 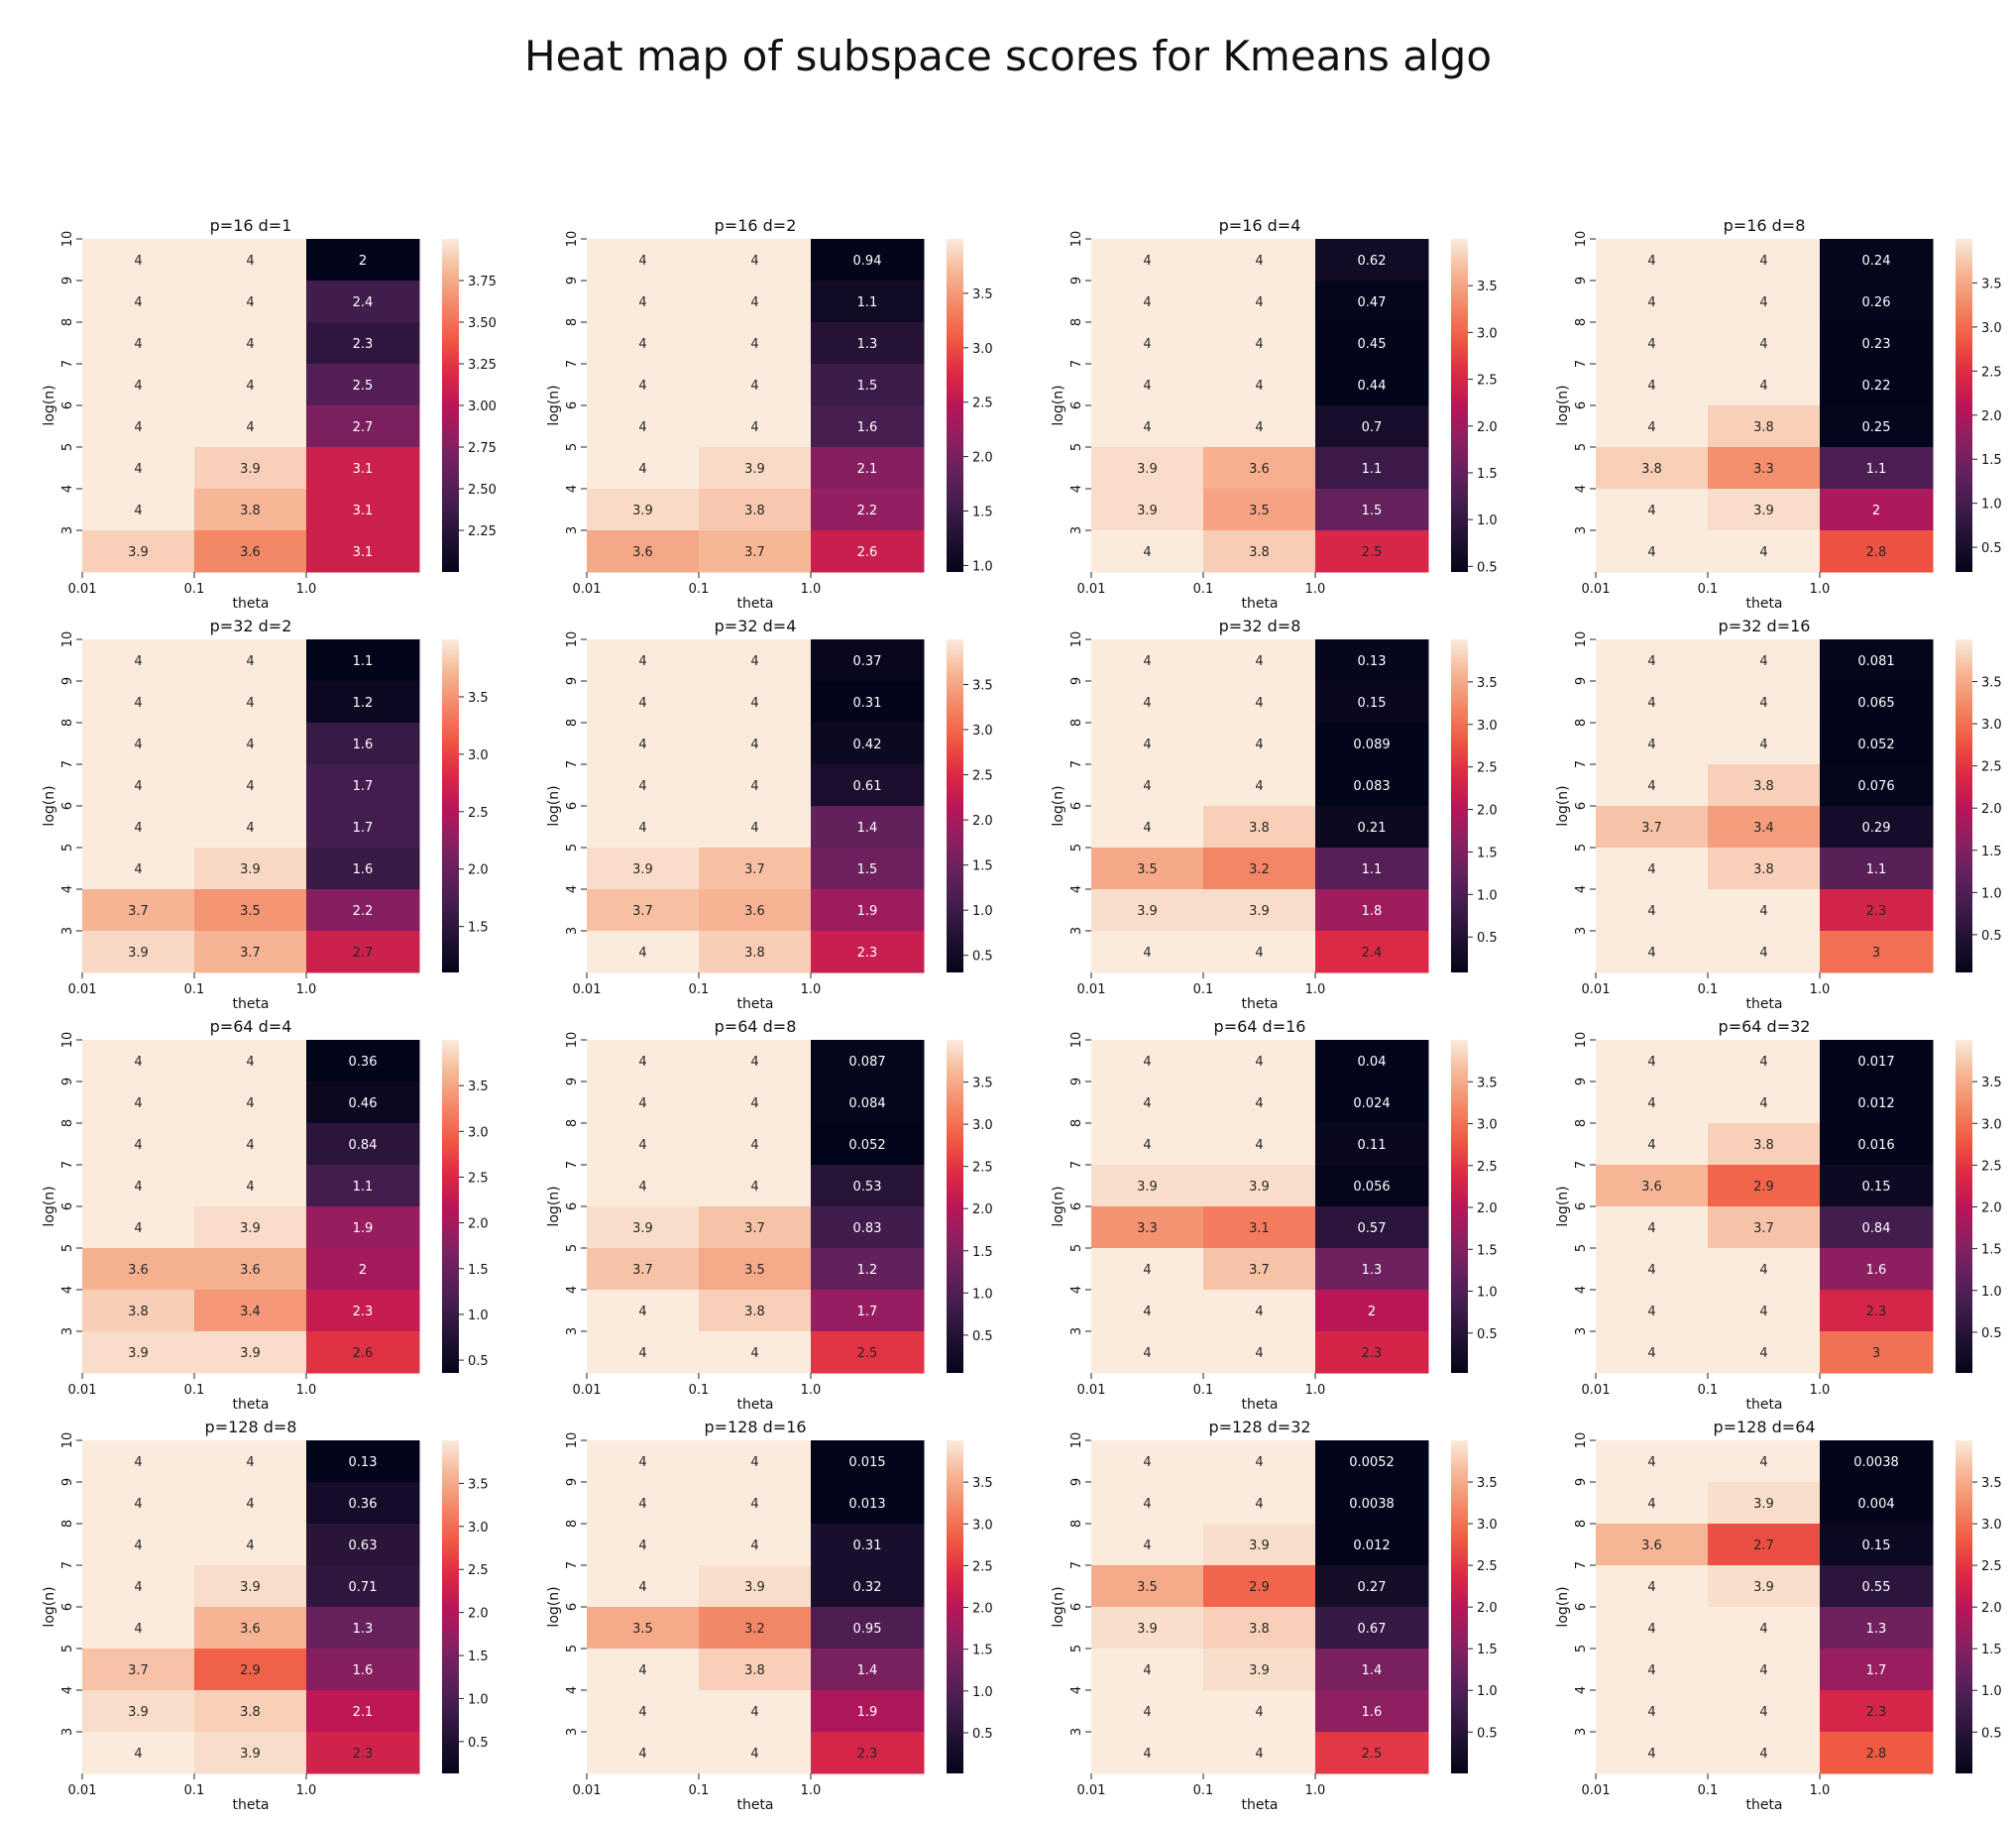 What do you see at coordinates (1260, 626) in the screenshot?
I see `panel-title: p=32 d=8` at bounding box center [1260, 626].